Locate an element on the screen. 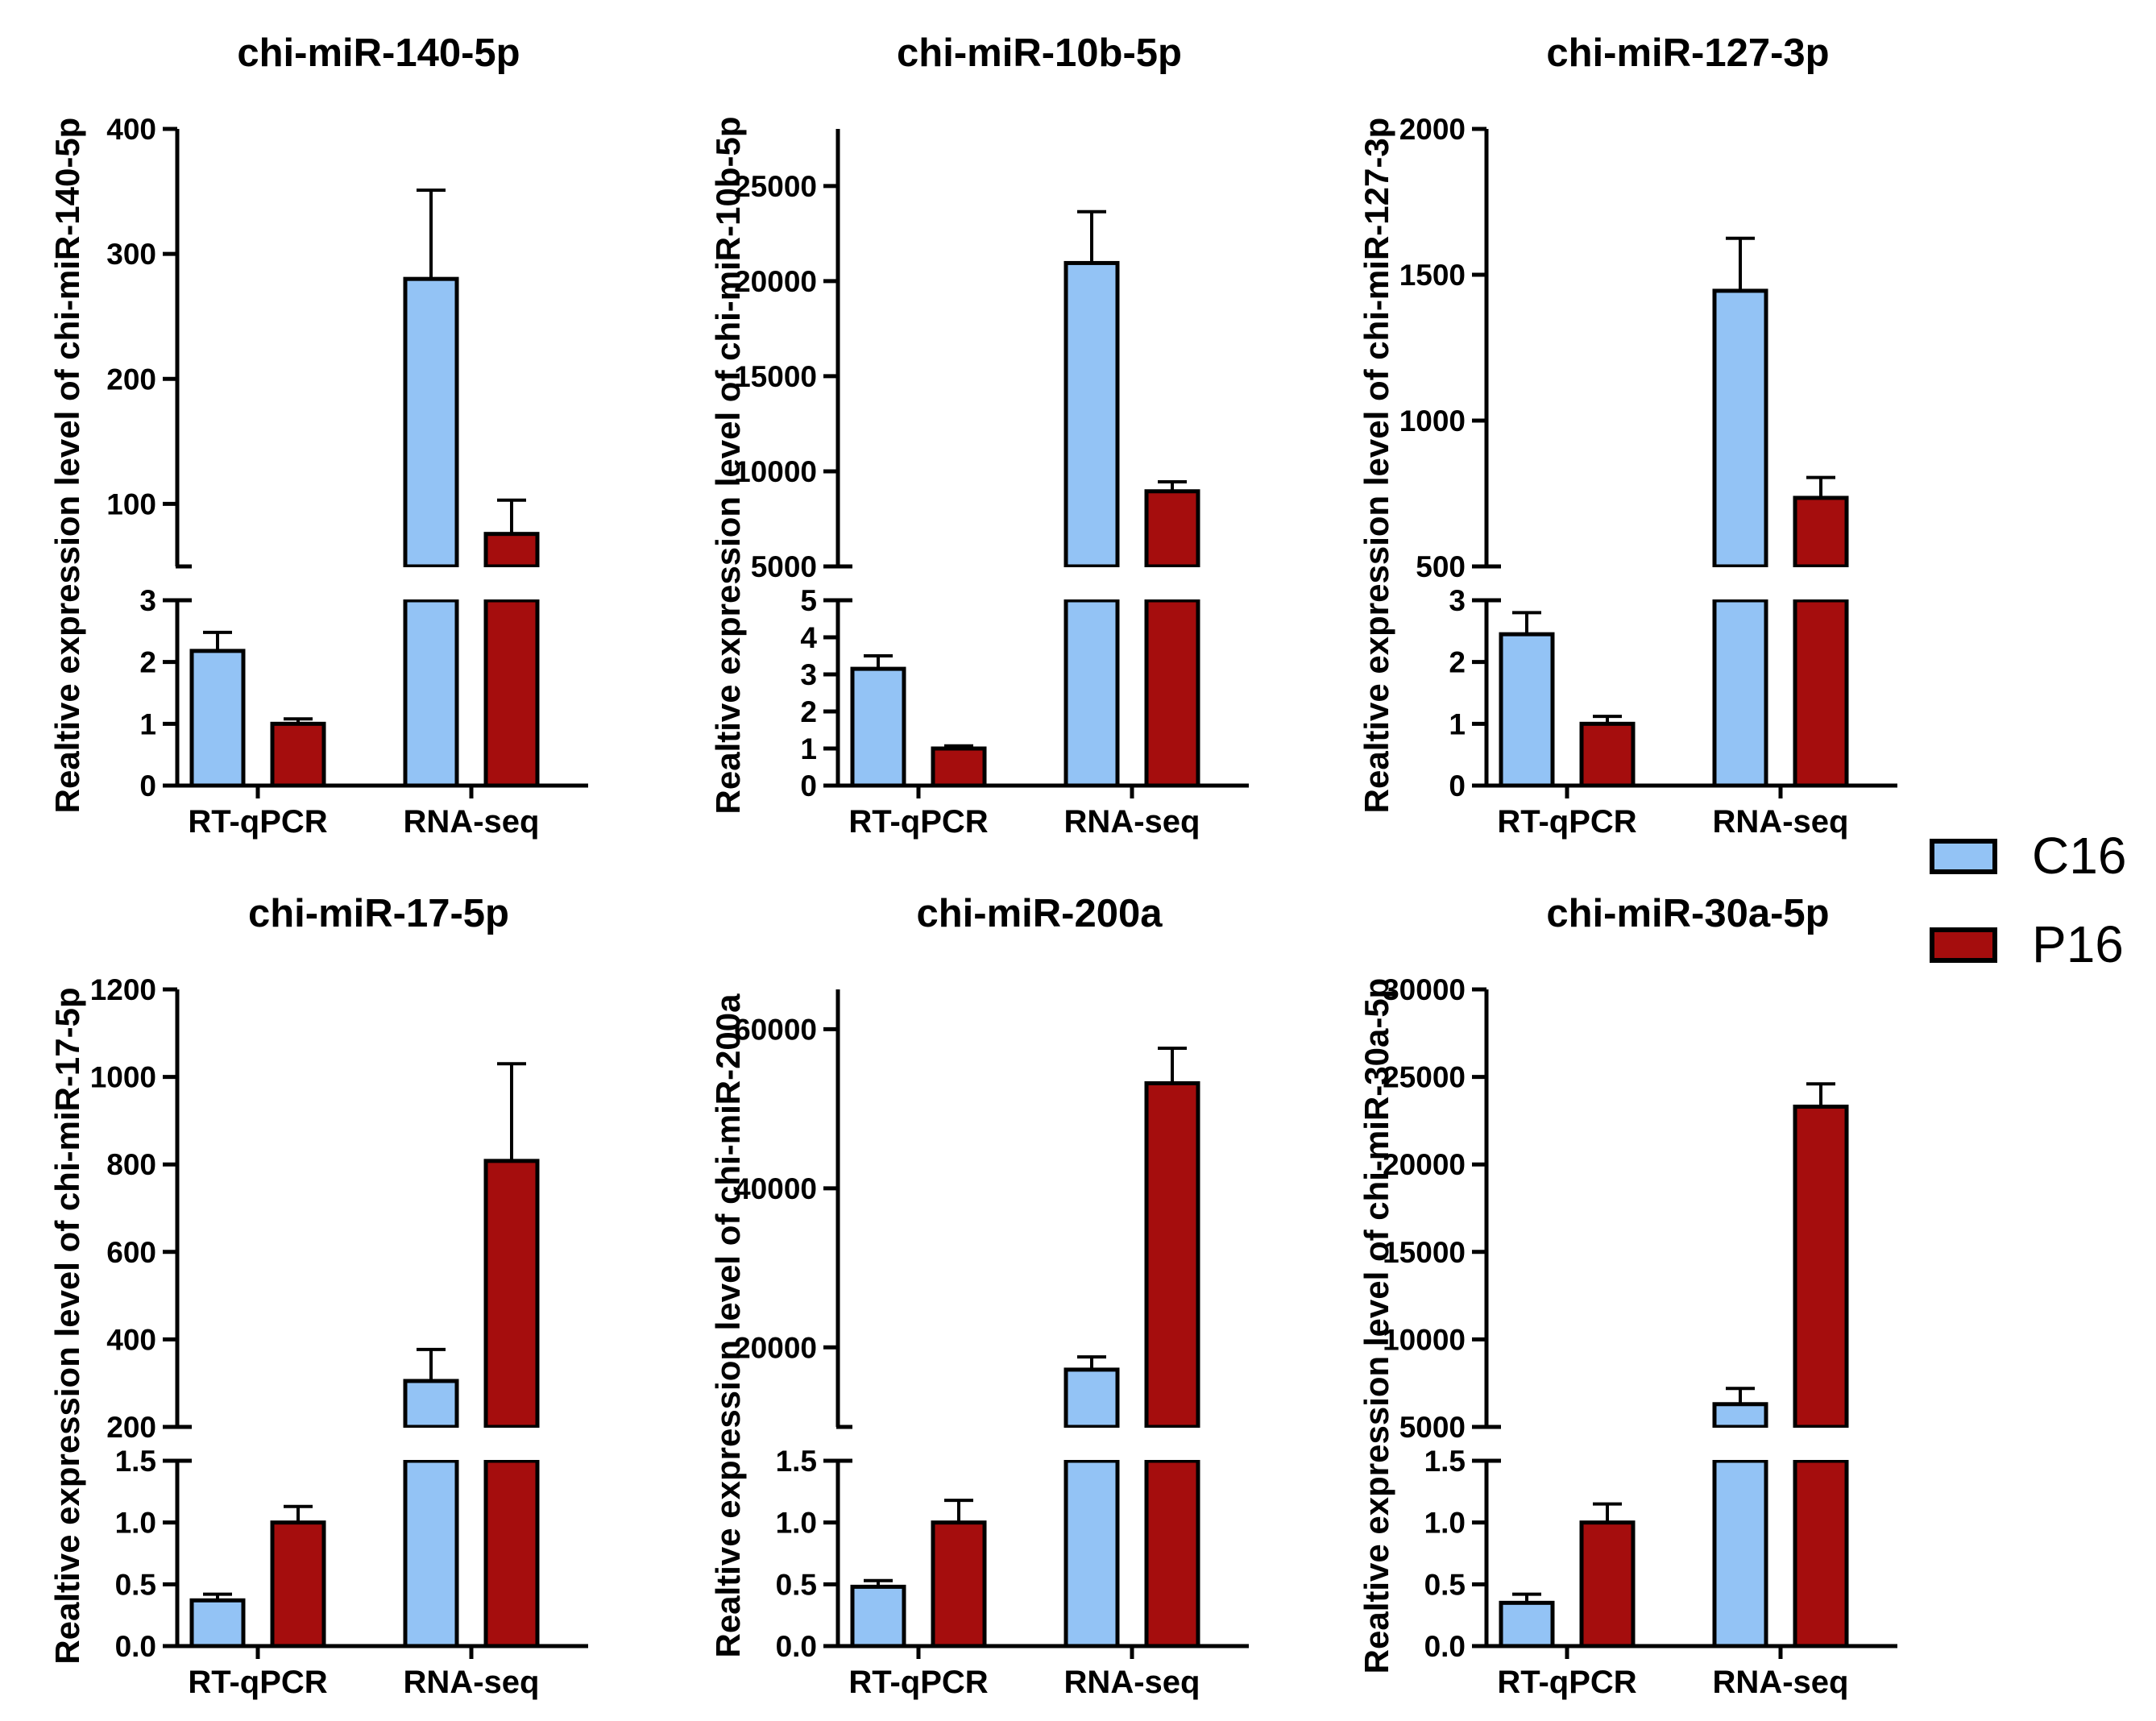 The width and height of the screenshot is (2156, 1721). legend: C16 P16 is located at coordinates (2028, 900).